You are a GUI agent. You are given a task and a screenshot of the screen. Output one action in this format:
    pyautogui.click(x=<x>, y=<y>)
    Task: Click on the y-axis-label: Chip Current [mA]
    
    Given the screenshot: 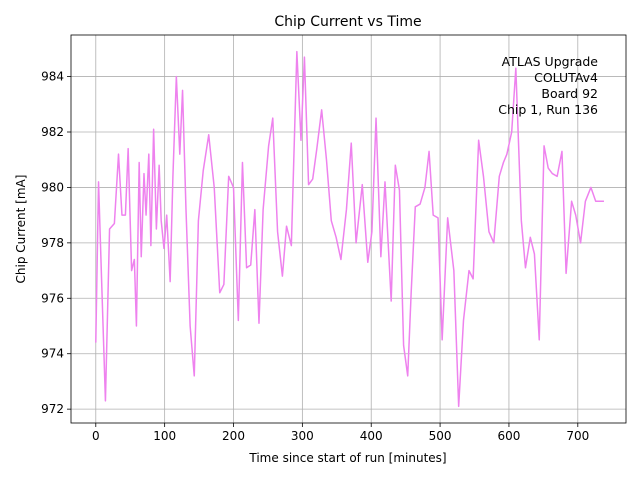 What is the action you would take?
    pyautogui.click(x=21, y=229)
    